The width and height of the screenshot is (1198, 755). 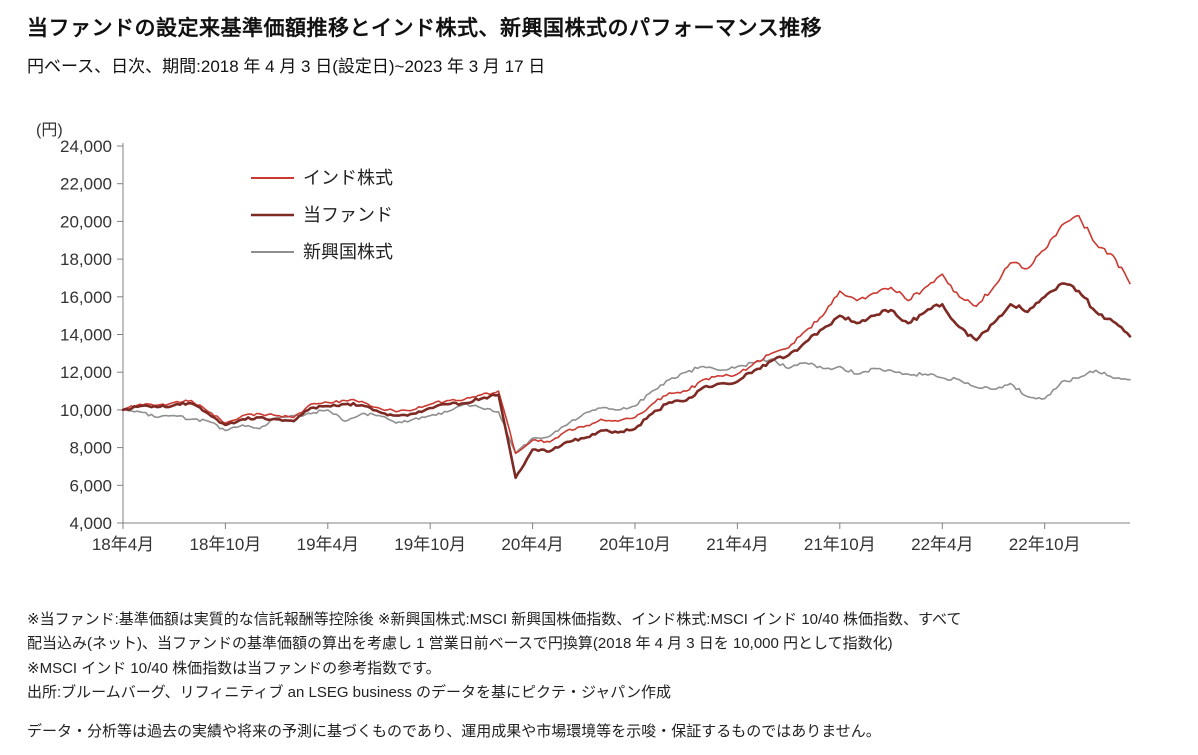 I want to click on x-tick-label: 18年10月, so click(x=225, y=544).